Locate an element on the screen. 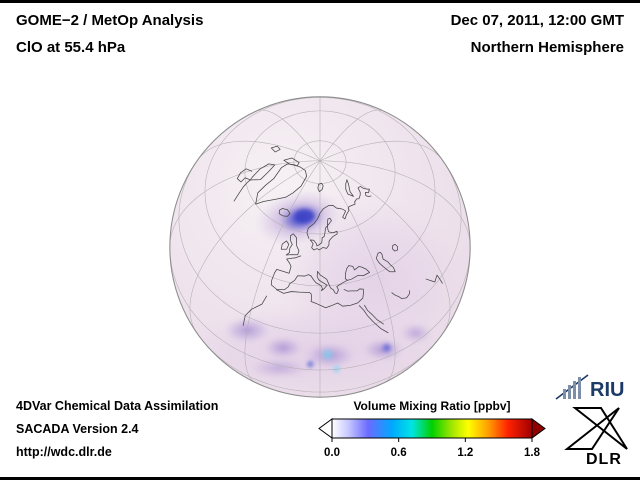 The height and width of the screenshot is (480, 640). colorbar: Volume Mixing Ratio [ppbv] 0.0 0.6 1.2 1.8 is located at coordinates (432, 432).